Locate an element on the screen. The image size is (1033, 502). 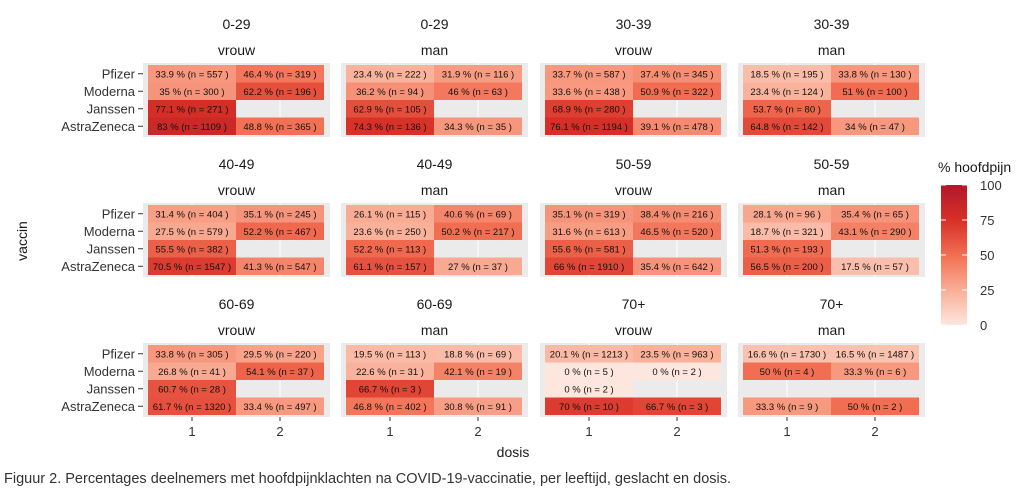
cell-label: 35.1 % (n = 319 ) is located at coordinates (588, 214).